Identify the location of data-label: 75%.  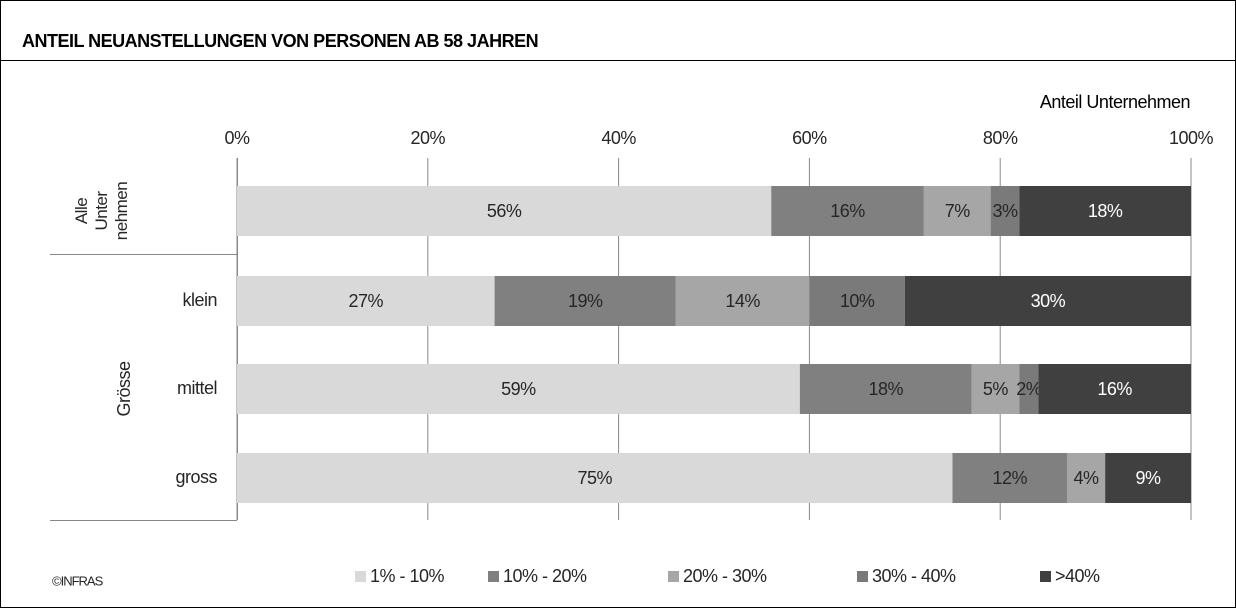
(594, 478).